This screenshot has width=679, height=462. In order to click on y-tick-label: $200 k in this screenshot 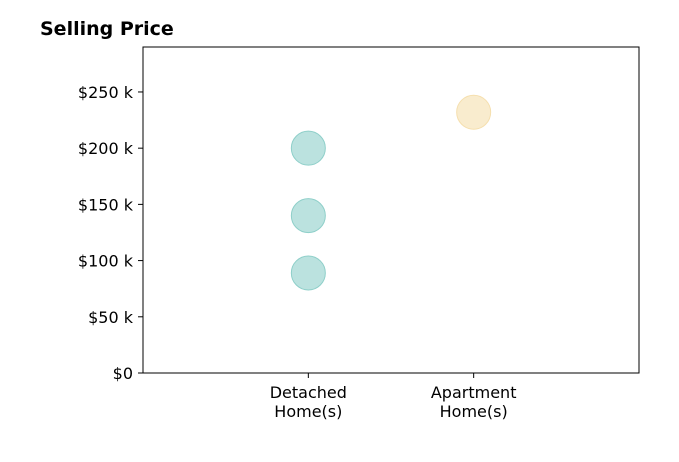, I will do `click(106, 148)`.